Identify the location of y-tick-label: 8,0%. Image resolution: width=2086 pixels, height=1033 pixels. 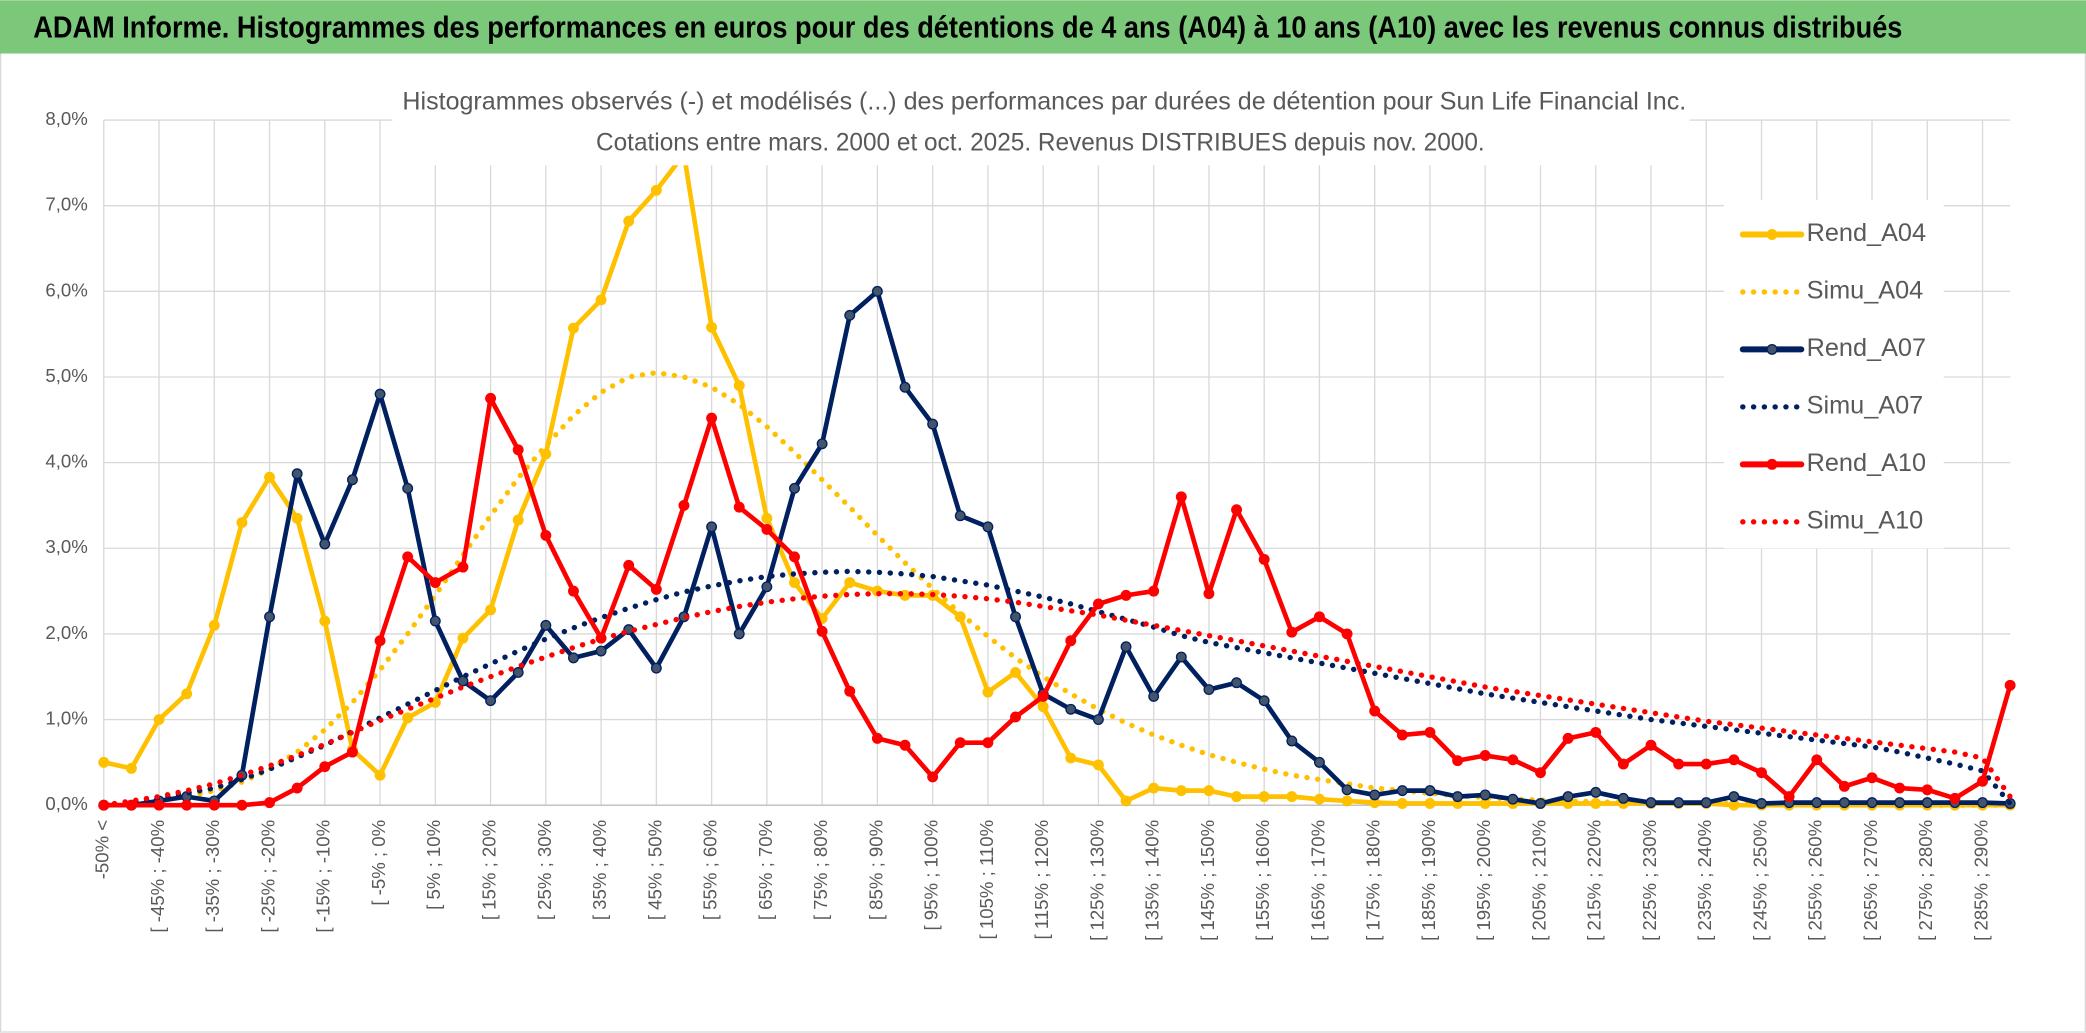
(66, 118).